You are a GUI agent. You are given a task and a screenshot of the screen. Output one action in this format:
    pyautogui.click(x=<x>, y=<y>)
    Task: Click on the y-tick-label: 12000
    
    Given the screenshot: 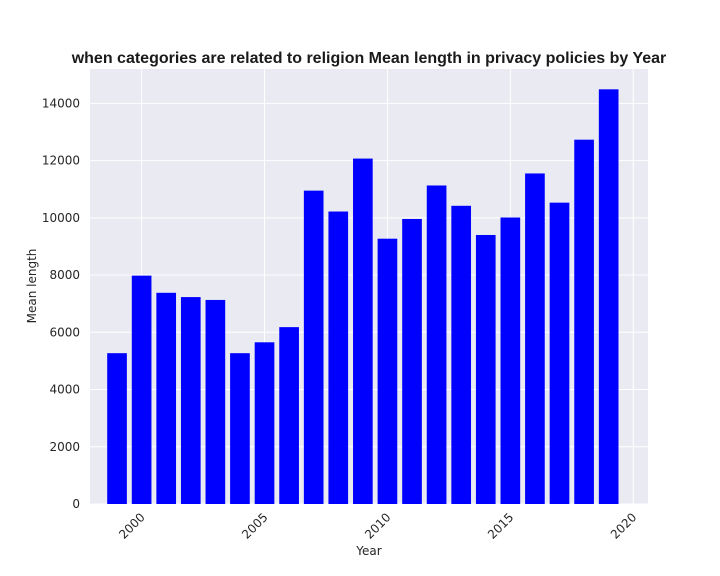 What is the action you would take?
    pyautogui.click(x=61, y=161)
    